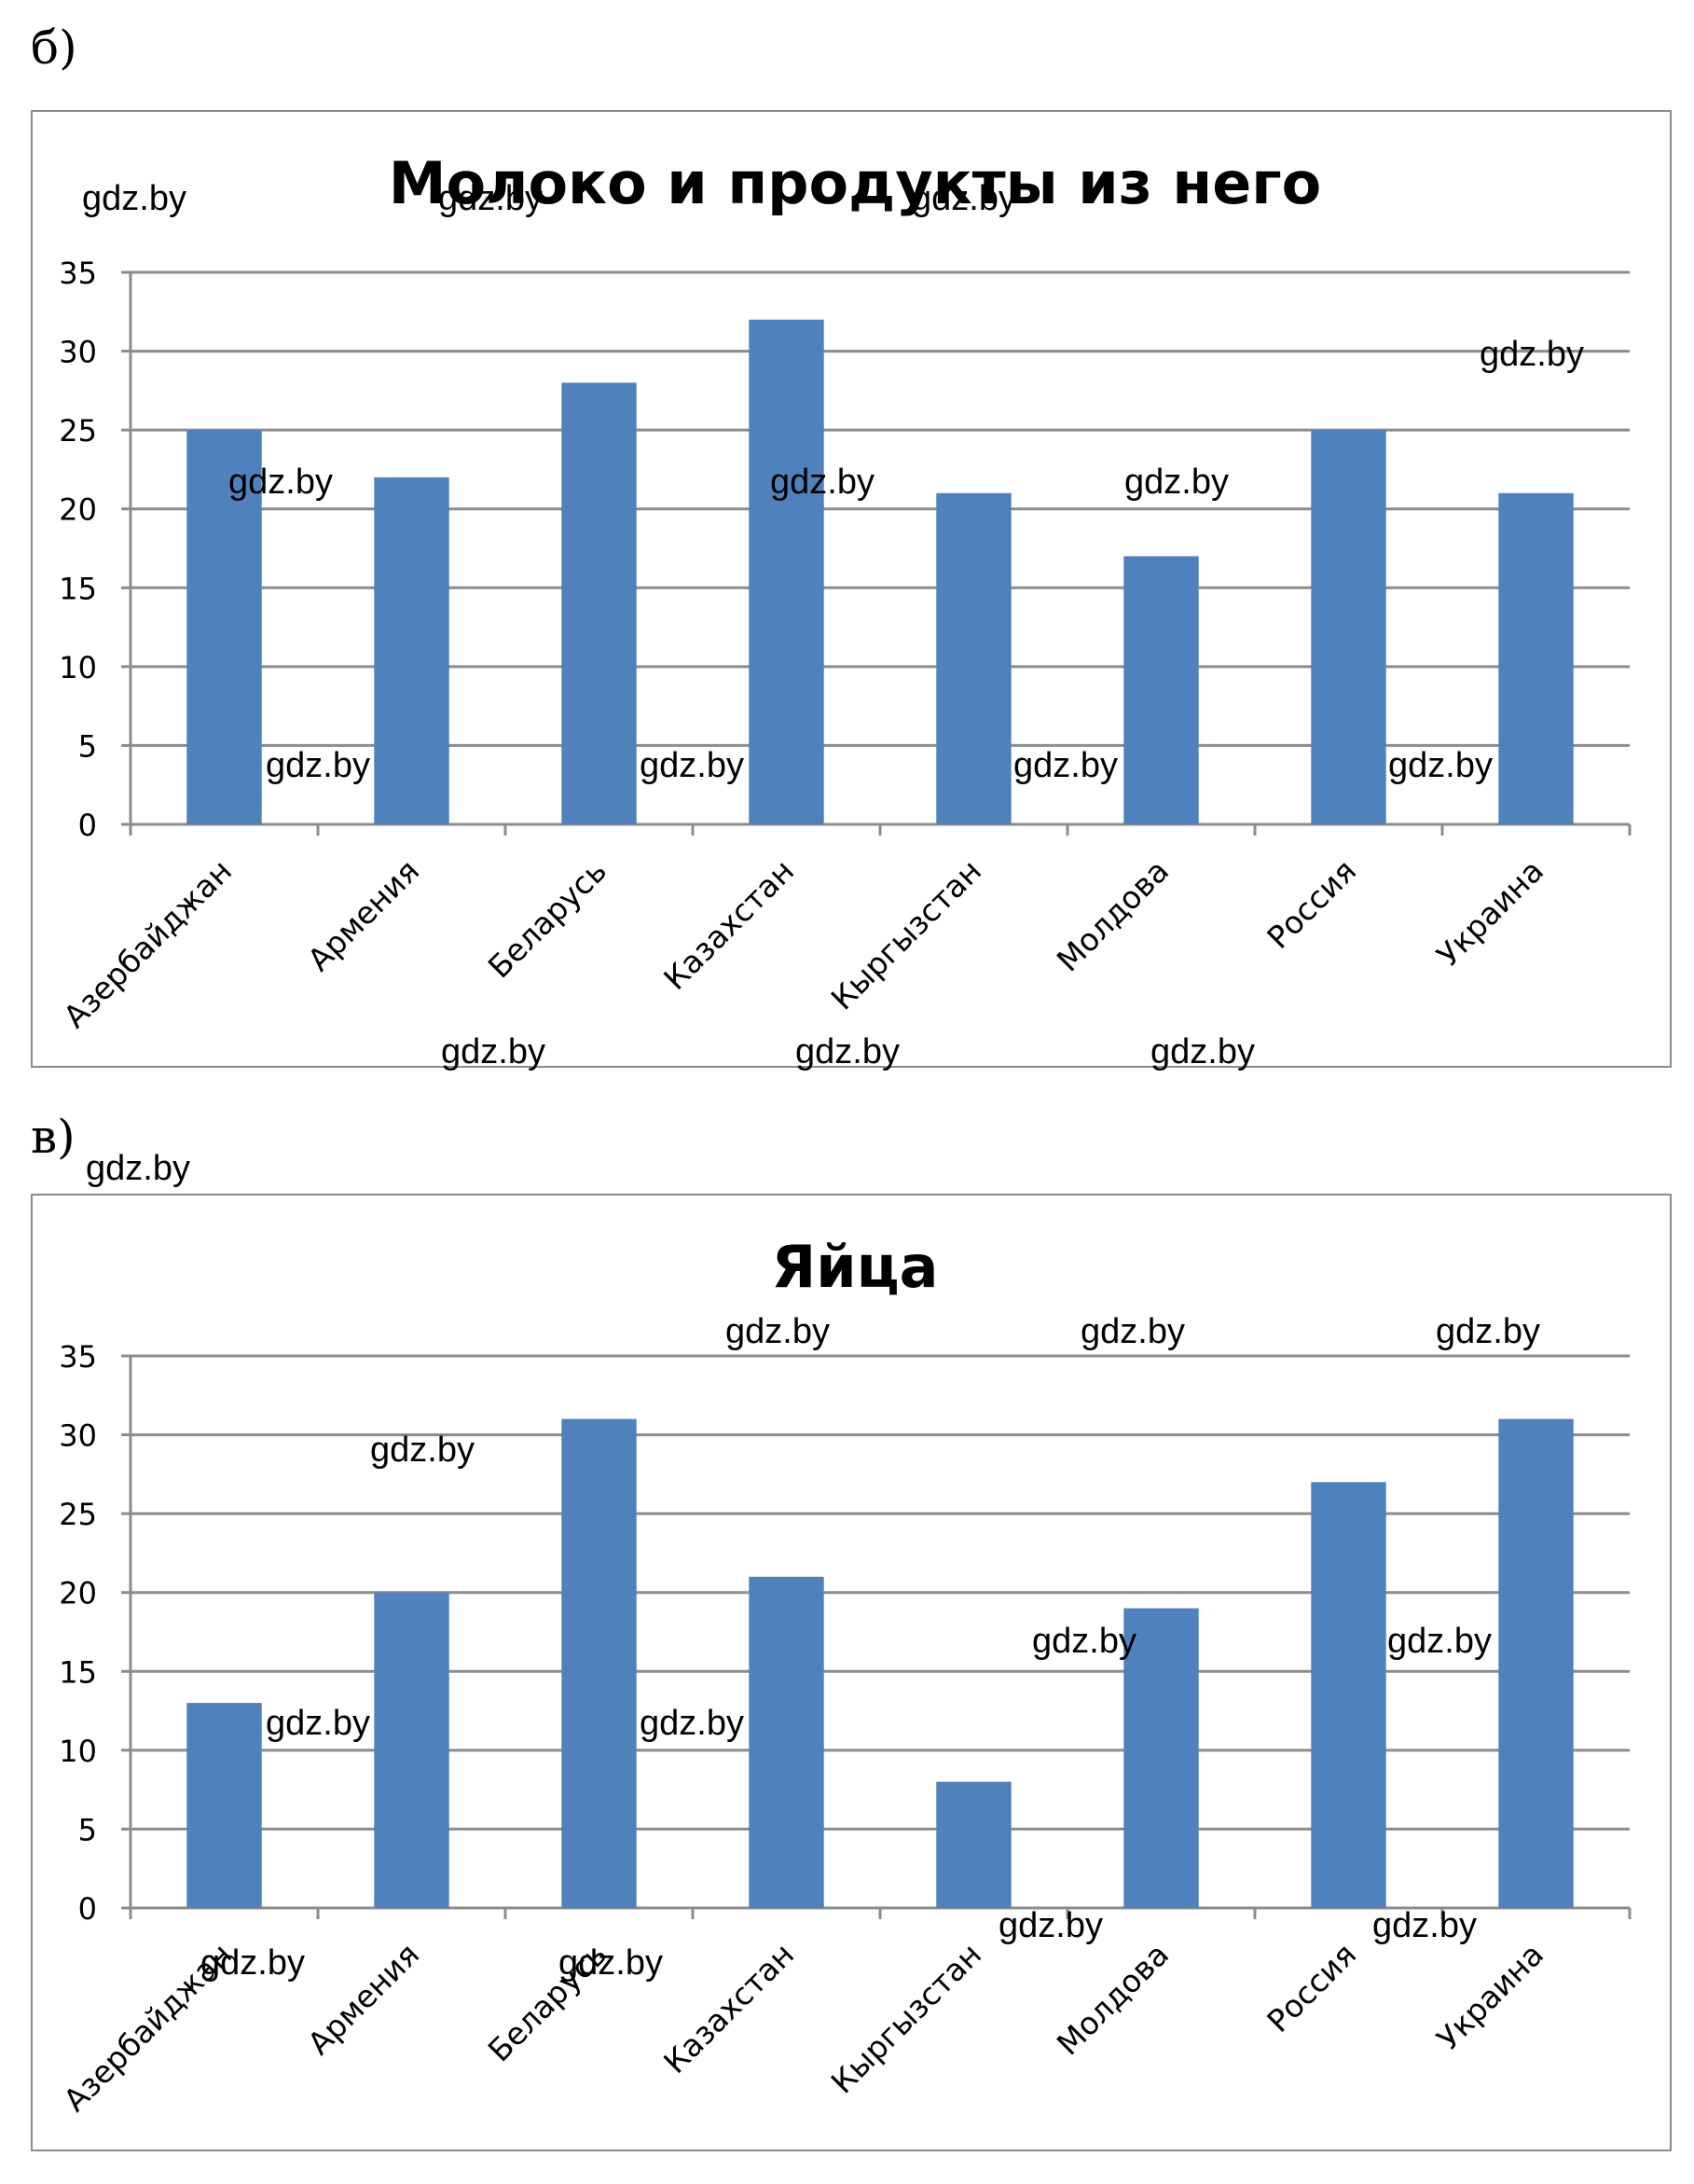 Image resolution: width=1694 pixels, height=2184 pixels. What do you see at coordinates (148, 943) in the screenshot?
I see `milk-category-label: Азербайджан` at bounding box center [148, 943].